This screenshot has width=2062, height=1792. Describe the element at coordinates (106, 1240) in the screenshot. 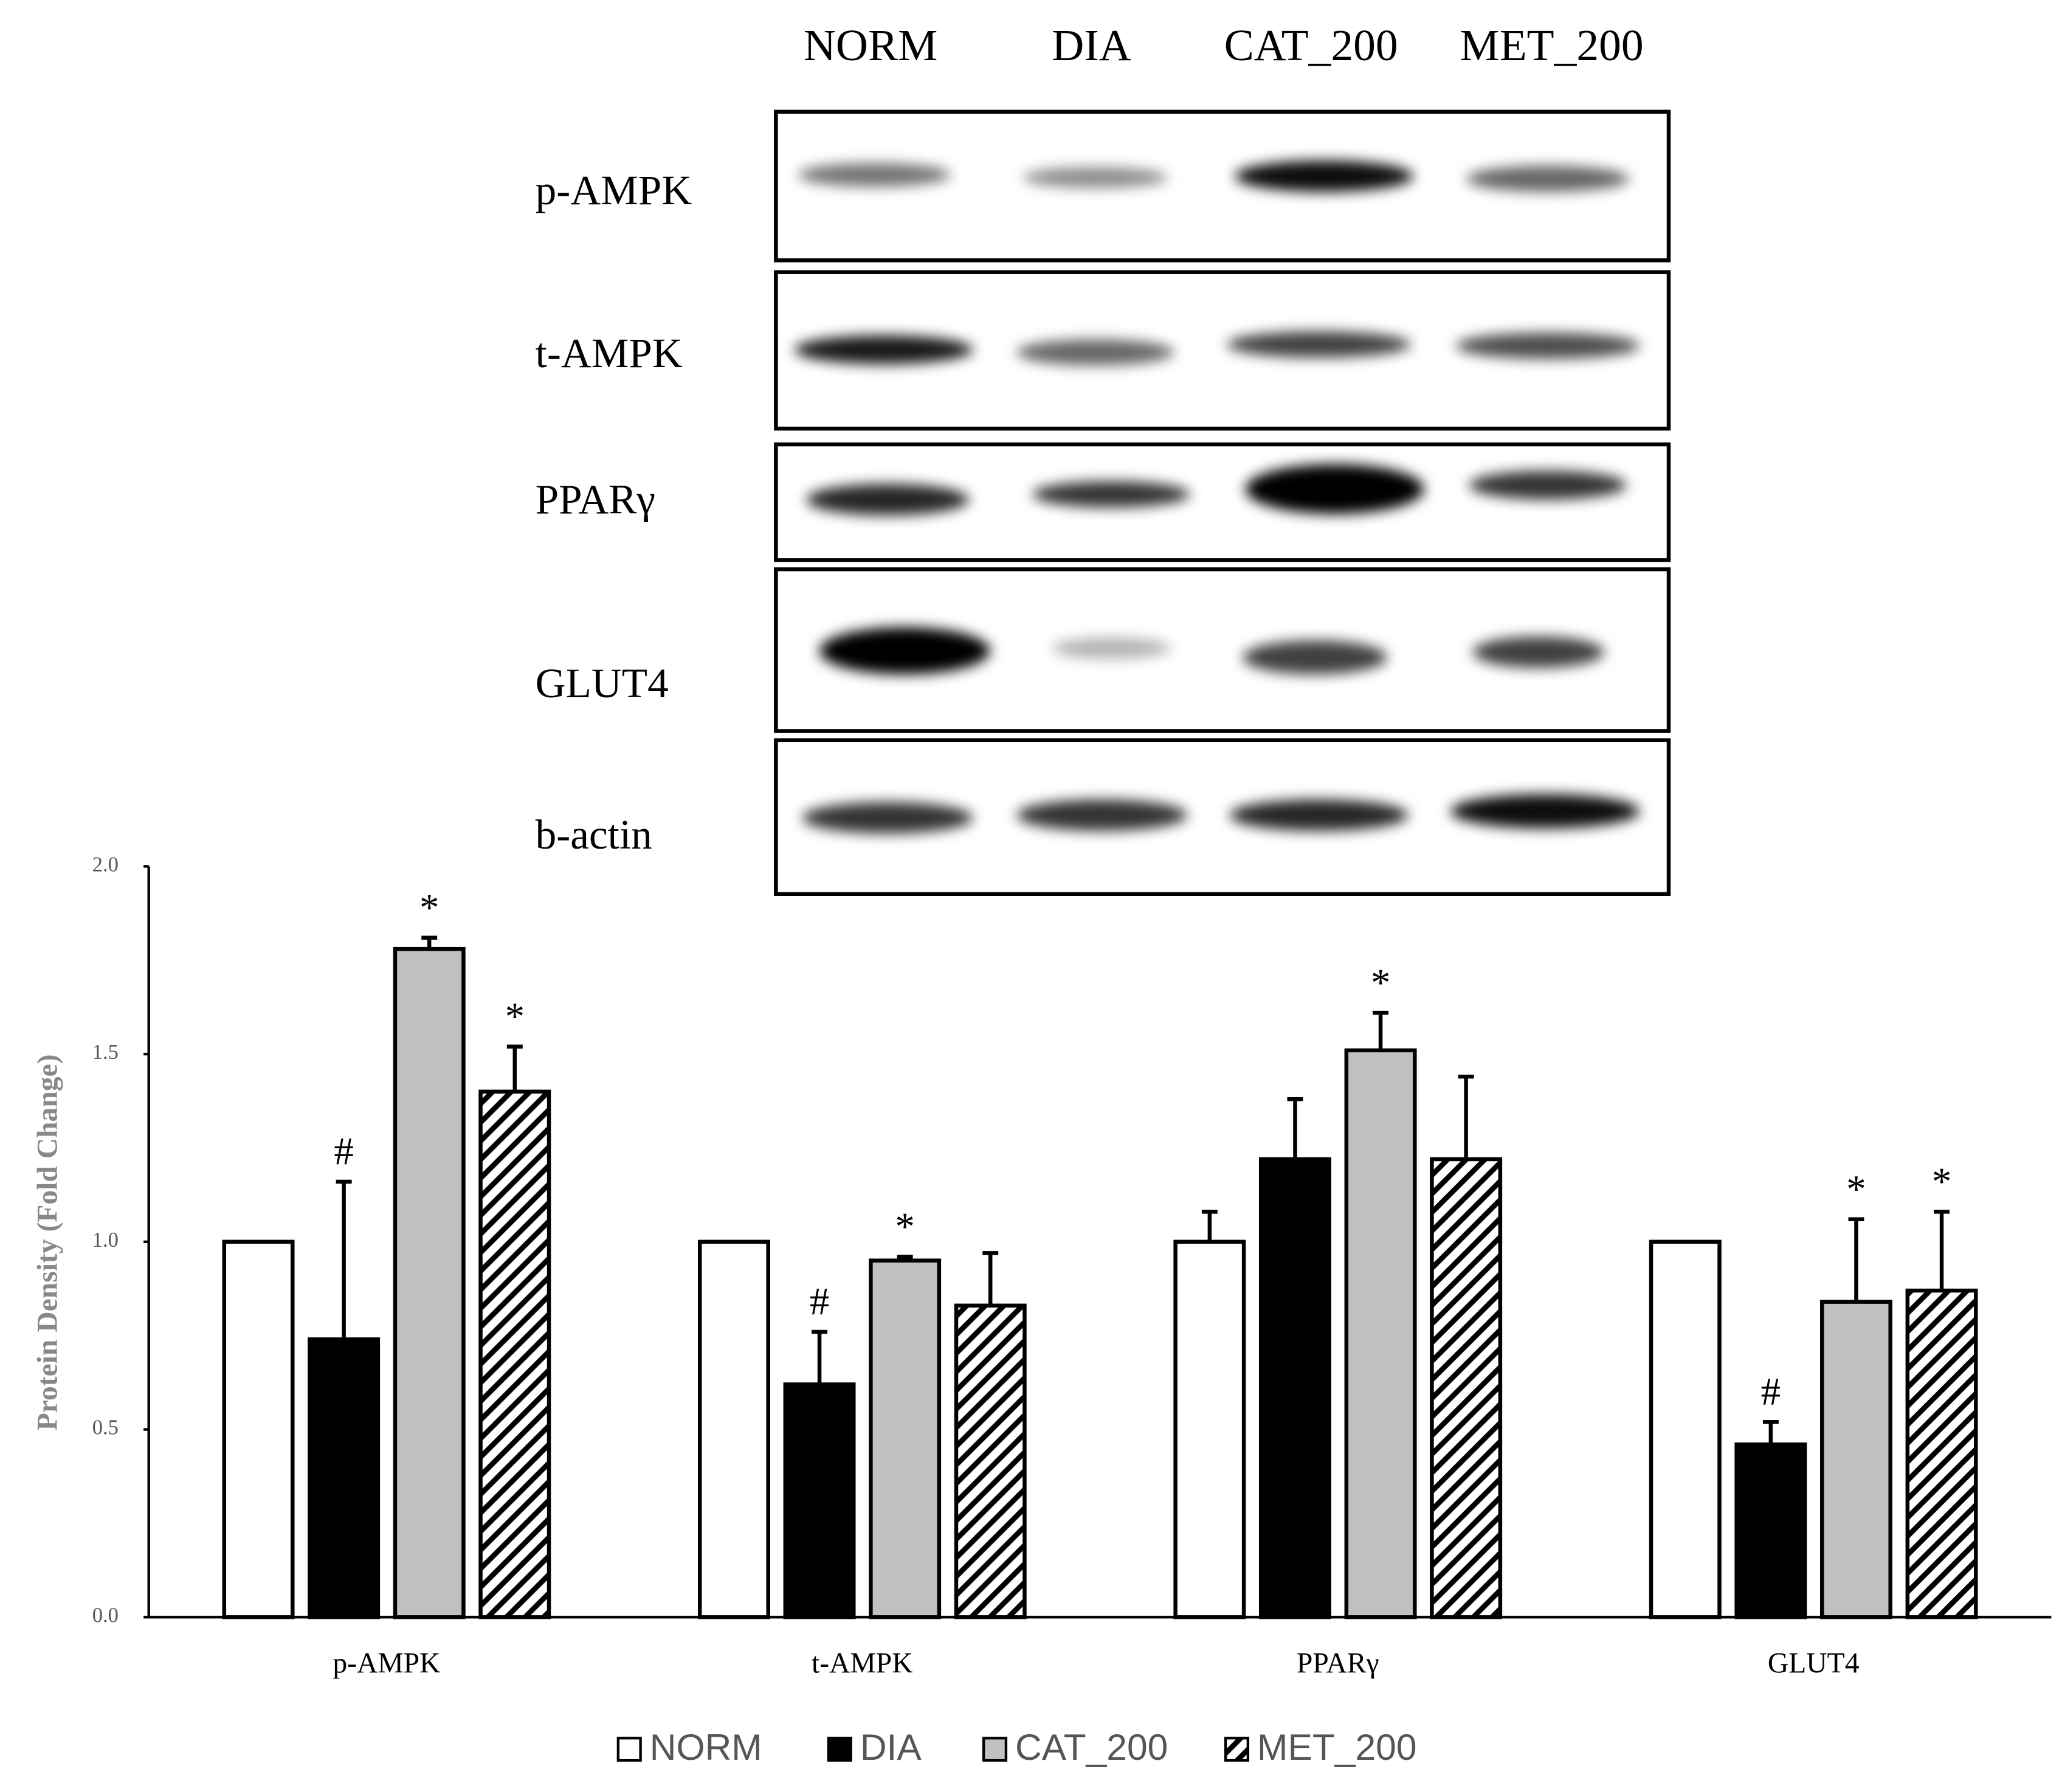

I see `y-tick-label: 1.0` at that location.